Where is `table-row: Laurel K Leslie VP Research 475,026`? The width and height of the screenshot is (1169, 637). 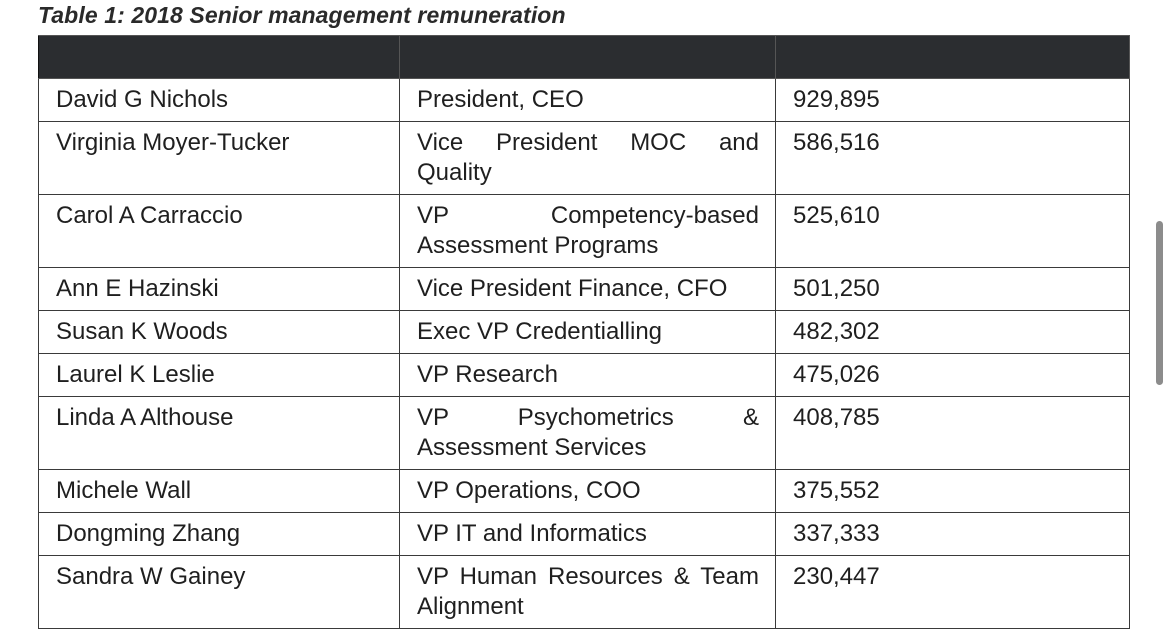
table-row: Laurel K Leslie VP Research 475,026 is located at coordinates (584, 375).